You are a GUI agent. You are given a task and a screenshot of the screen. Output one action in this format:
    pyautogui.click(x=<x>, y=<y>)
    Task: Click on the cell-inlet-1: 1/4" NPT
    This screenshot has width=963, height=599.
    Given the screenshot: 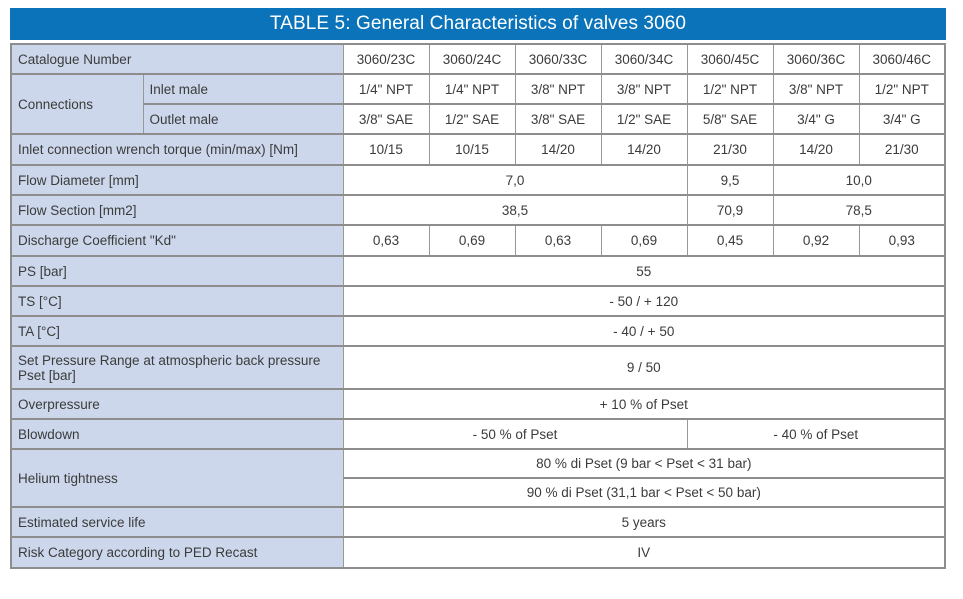 What is the action you would take?
    pyautogui.click(x=386, y=89)
    